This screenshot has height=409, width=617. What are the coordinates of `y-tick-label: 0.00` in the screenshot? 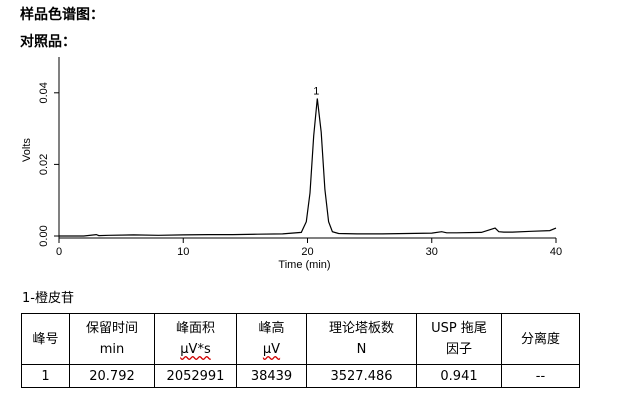 It's located at (44, 235).